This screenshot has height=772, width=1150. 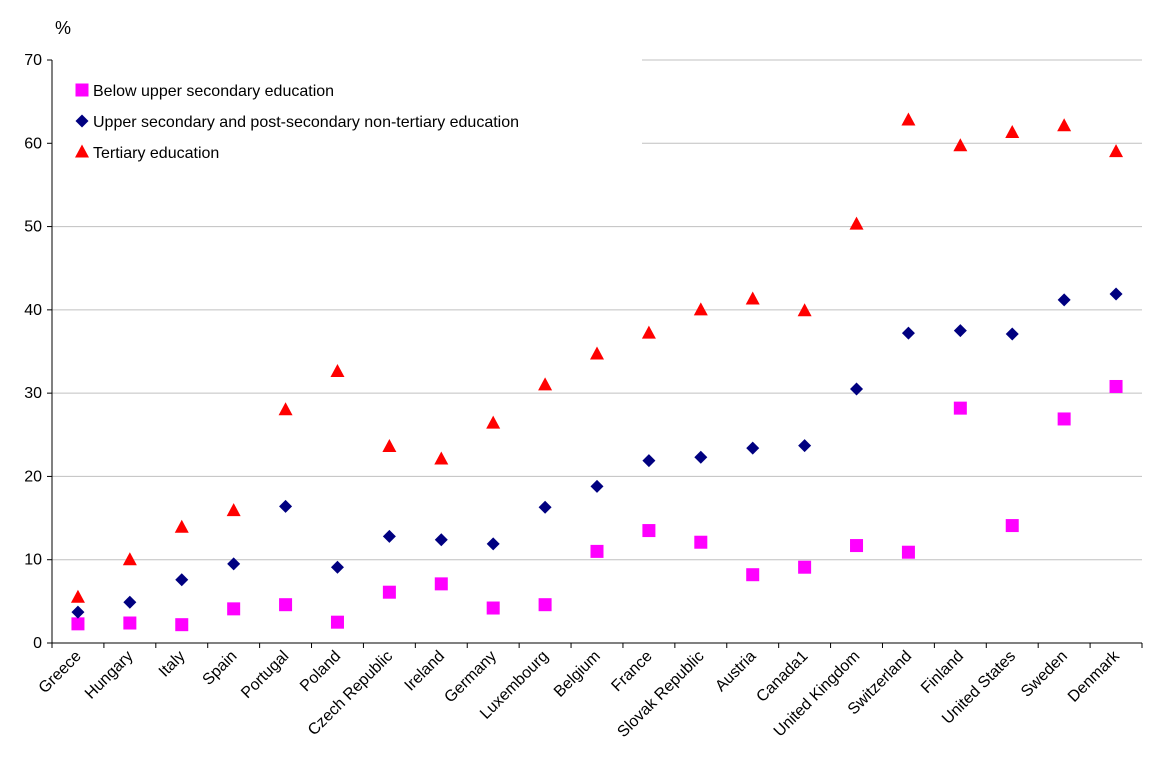 What do you see at coordinates (220, 668) in the screenshot?
I see `x-tick-label: Spain` at bounding box center [220, 668].